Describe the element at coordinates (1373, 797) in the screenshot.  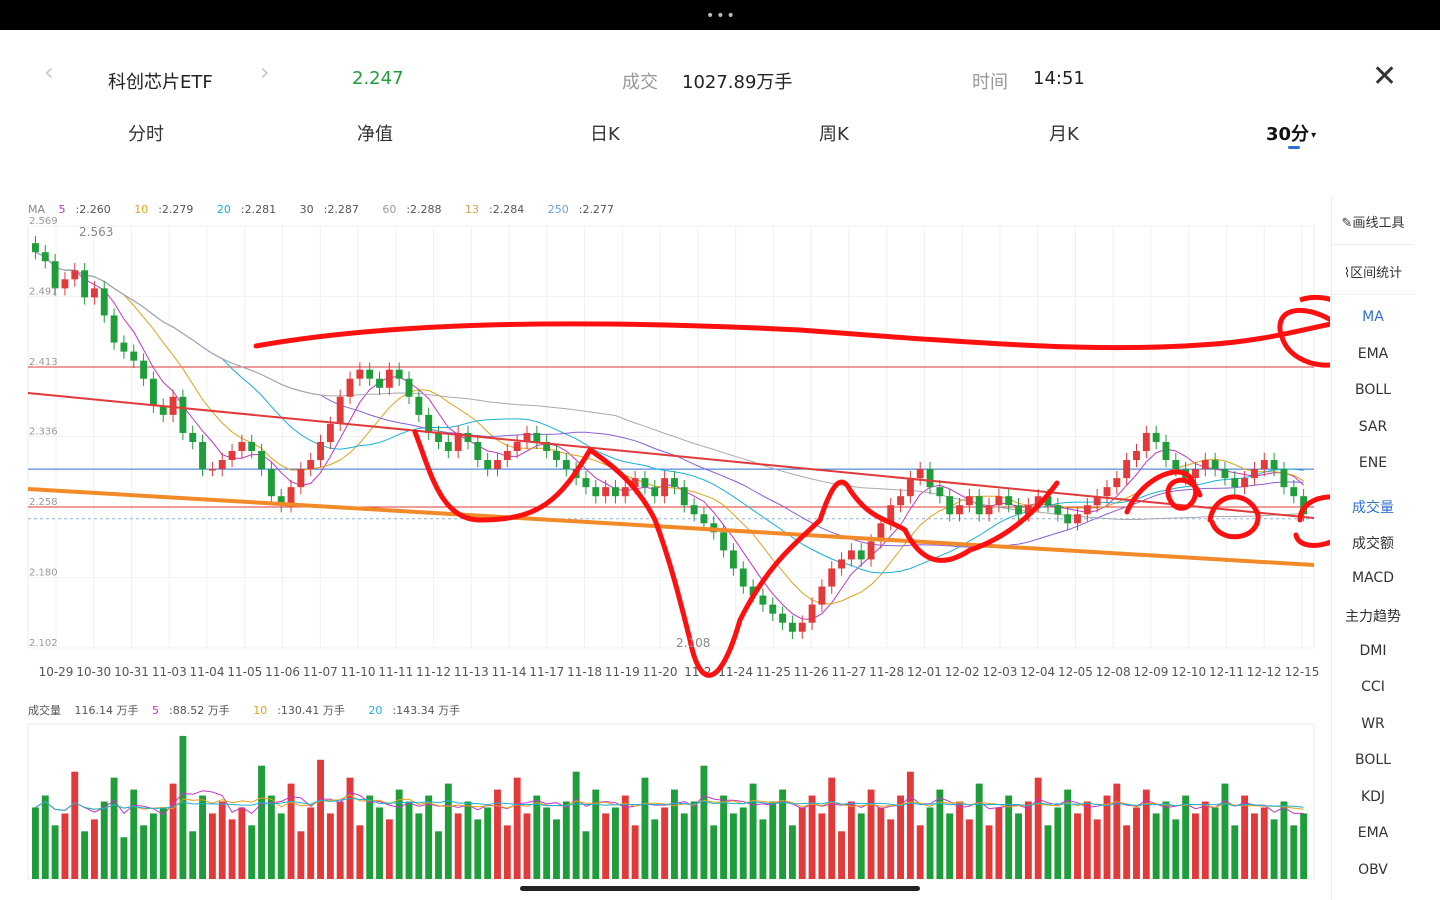
I see `indicator-kdj: KDJ` at that location.